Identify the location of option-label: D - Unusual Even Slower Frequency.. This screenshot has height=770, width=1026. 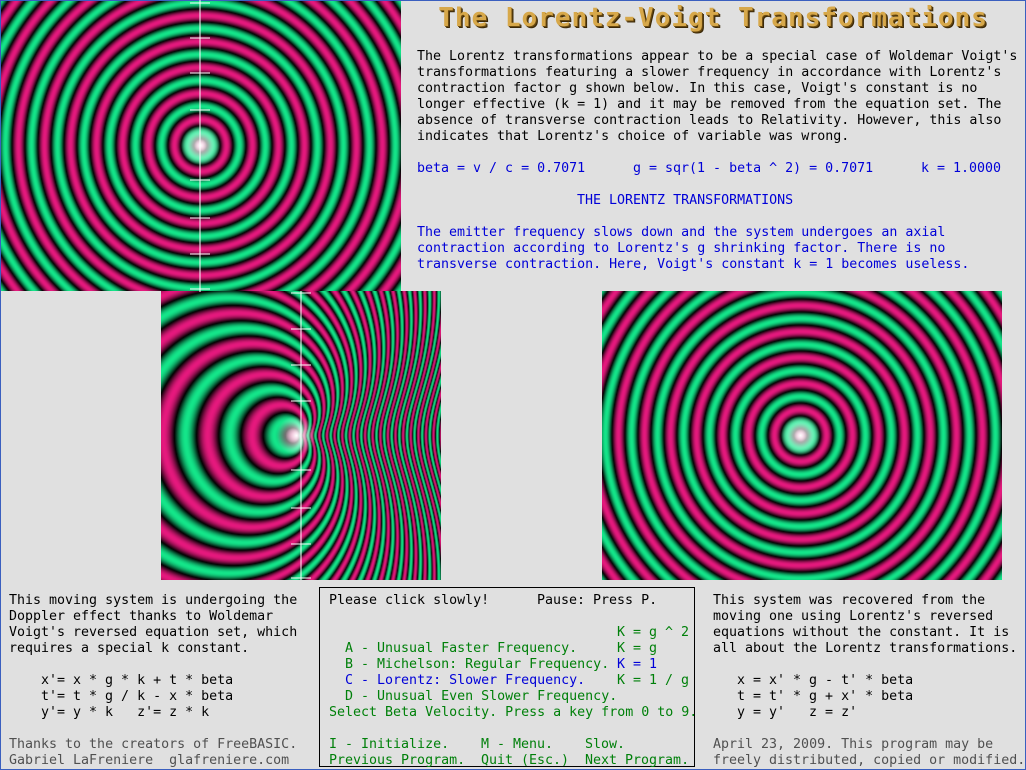
(481, 696).